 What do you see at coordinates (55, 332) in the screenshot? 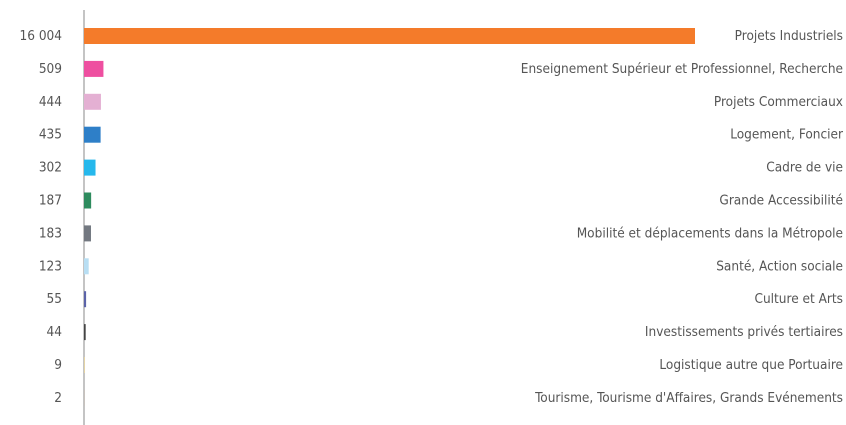
I see `value-label: 44` at bounding box center [55, 332].